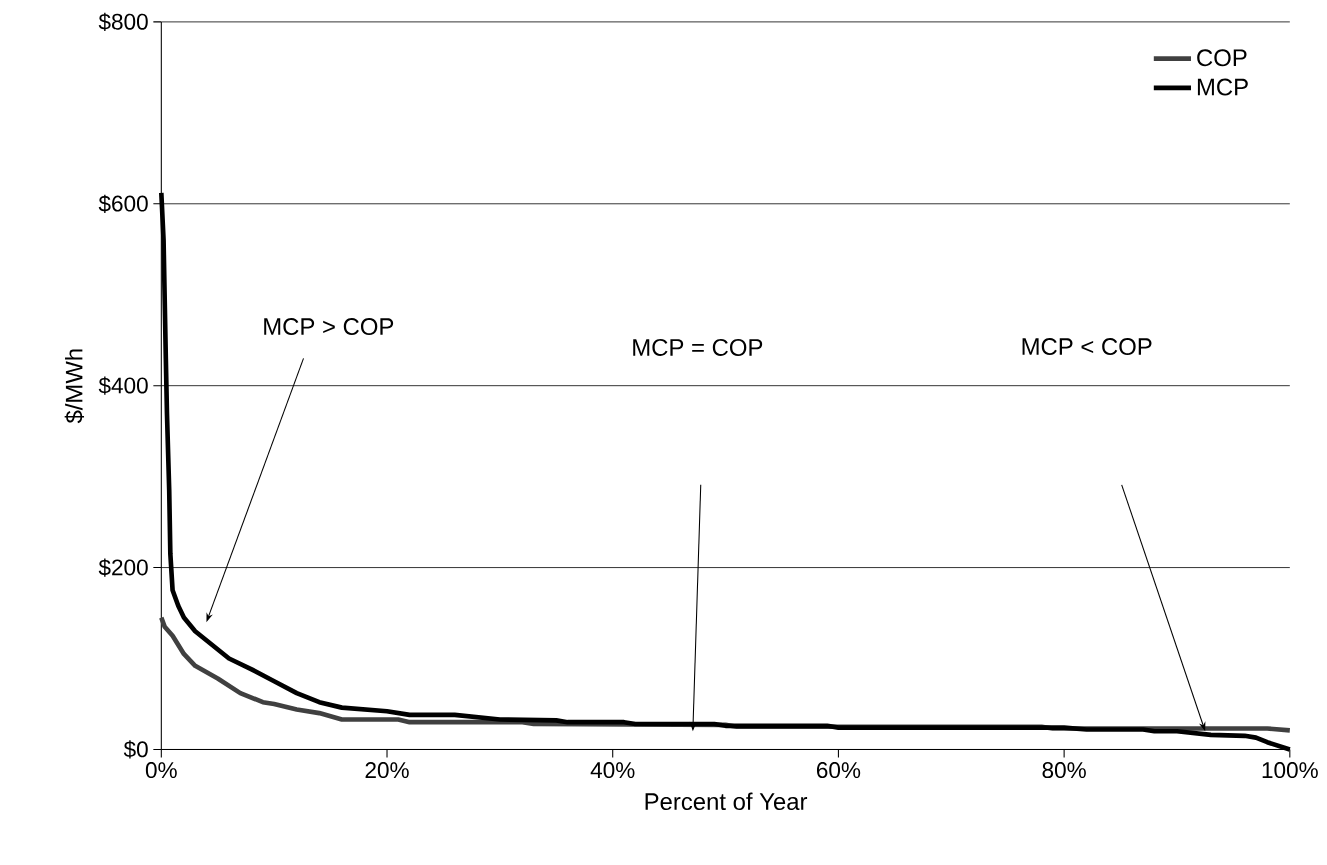 The height and width of the screenshot is (865, 1327). Describe the element at coordinates (161, 770) in the screenshot. I see `x-tick-label: 0%` at that location.